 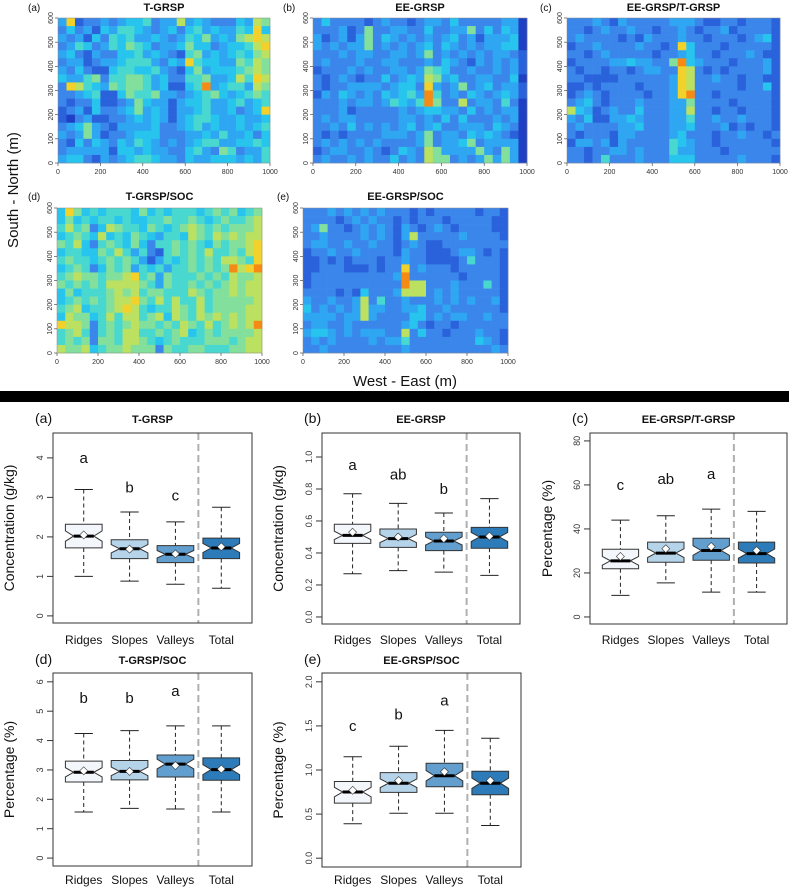 I want to click on category-label: Total, so click(x=221, y=880).